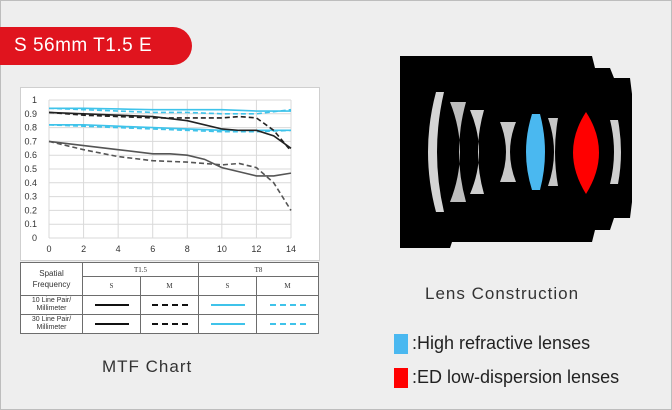 The width and height of the screenshot is (672, 410). Describe the element at coordinates (30, 141) in the screenshot. I see `y-tick-label: 0.7` at that location.